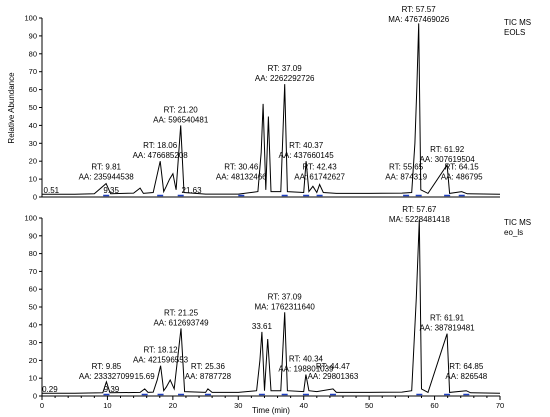  I want to click on peak-annotation-rt: RT: 18.12, so click(161, 350).